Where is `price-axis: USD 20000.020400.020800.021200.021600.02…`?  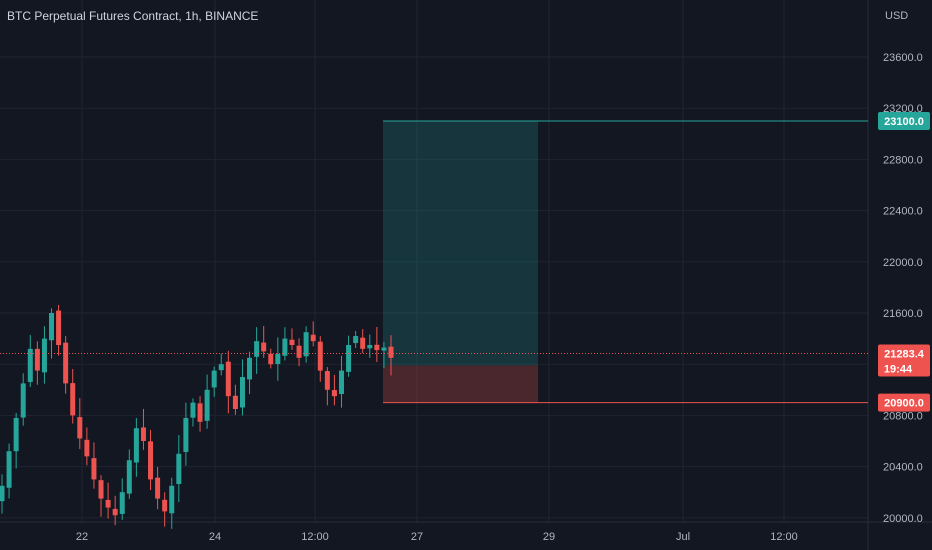 price-axis: USD 20000.020400.020800.021200.021600.02… is located at coordinates (903, 267).